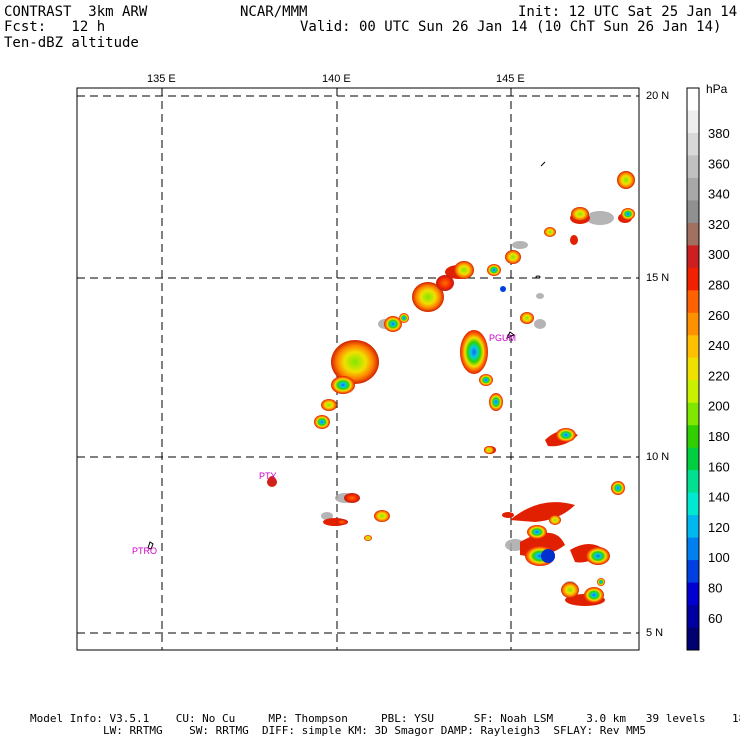 The image size is (740, 740). Describe the element at coordinates (161, 79) in the screenshot. I see `lon-label-135: 135 E` at that location.